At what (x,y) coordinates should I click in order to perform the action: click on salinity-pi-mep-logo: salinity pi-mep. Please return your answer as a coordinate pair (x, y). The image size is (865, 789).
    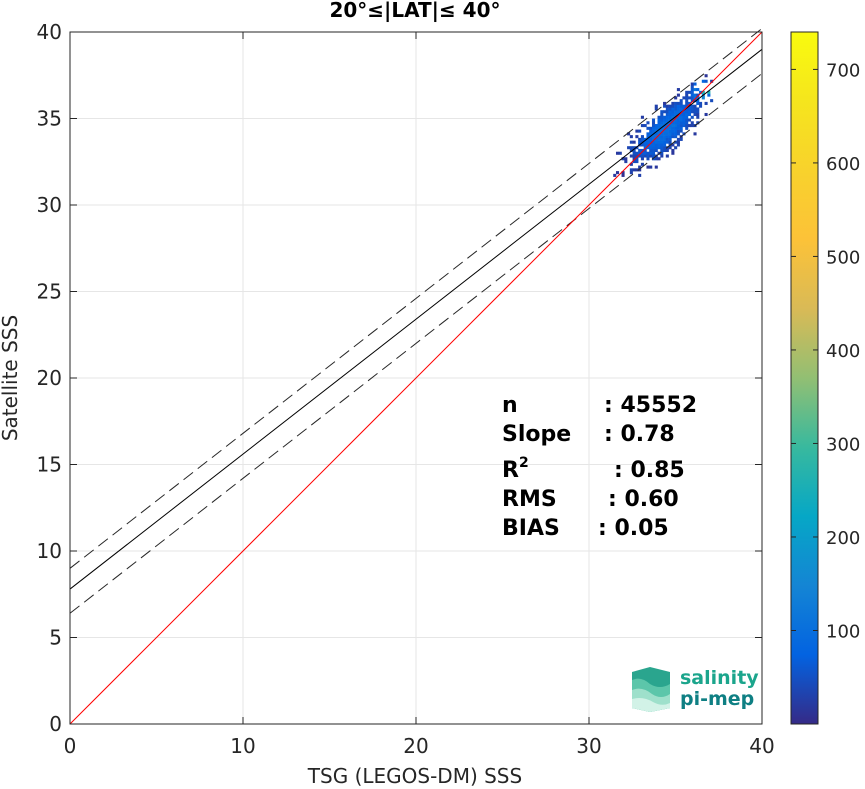
    Looking at the image, I should click on (695, 689).